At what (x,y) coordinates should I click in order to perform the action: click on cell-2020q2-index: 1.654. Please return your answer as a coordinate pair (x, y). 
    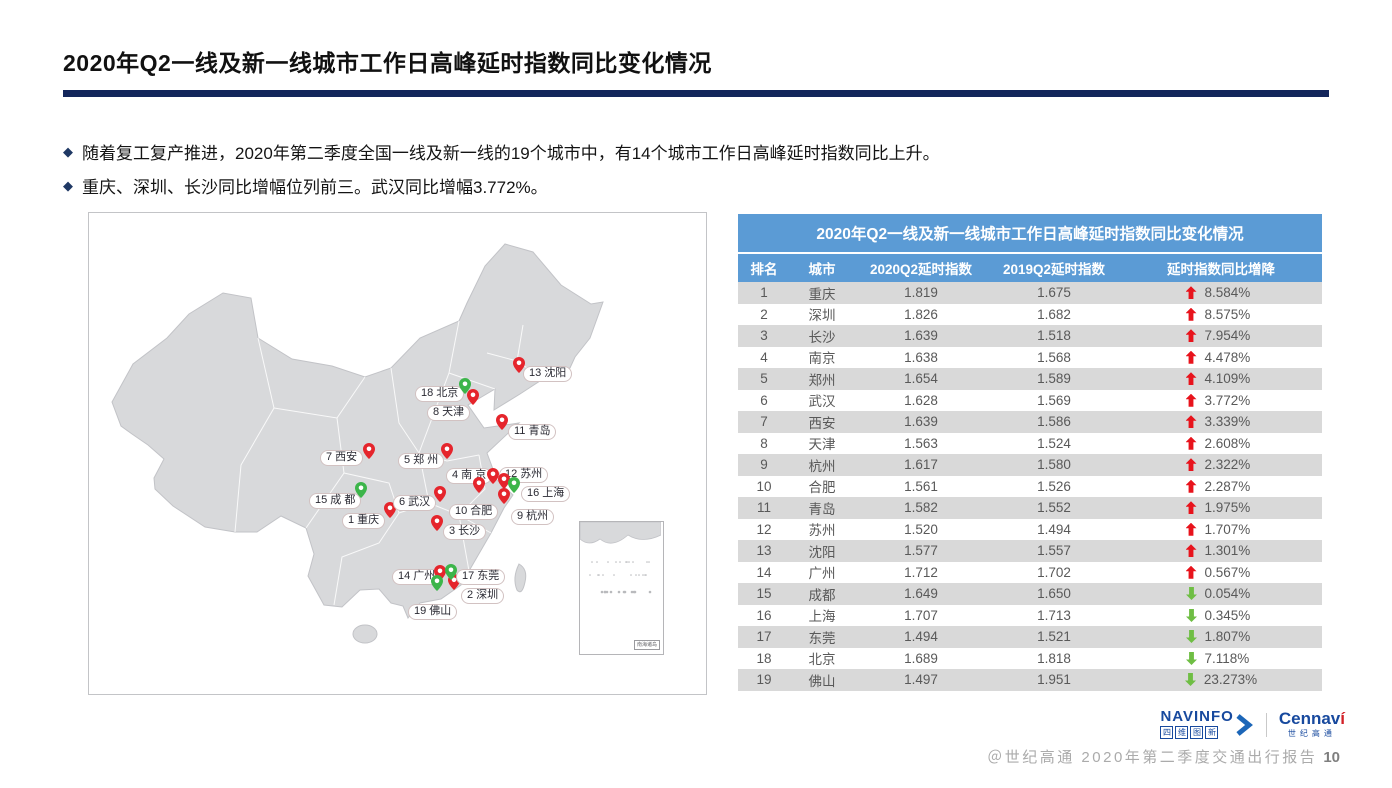
    Looking at the image, I should click on (921, 379).